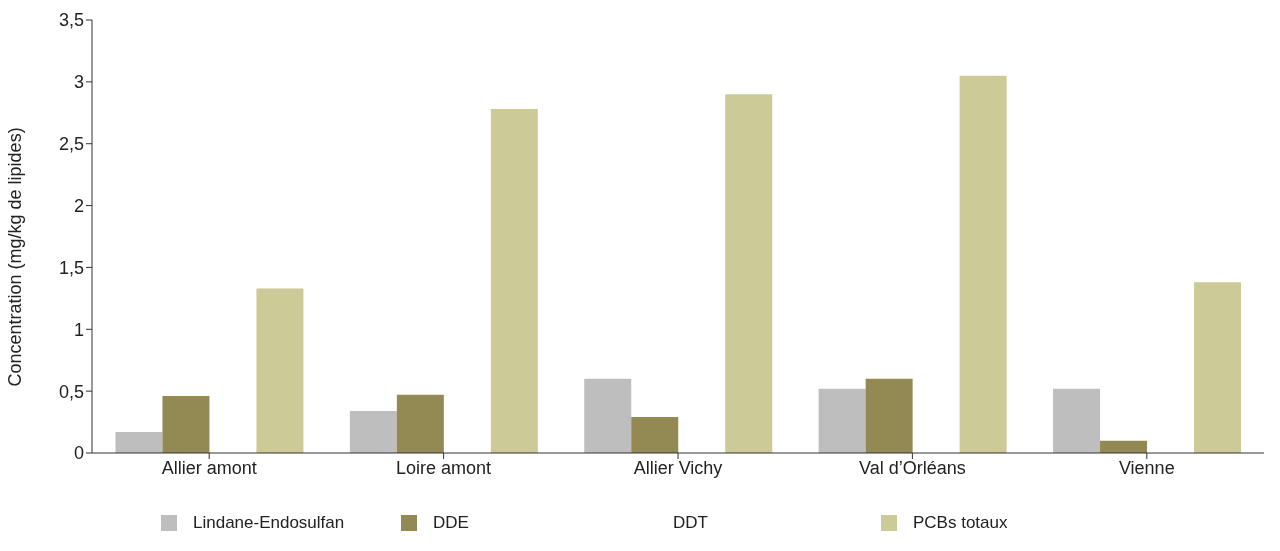 Image resolution: width=1280 pixels, height=551 pixels. I want to click on legend-label: DDE, so click(451, 523).